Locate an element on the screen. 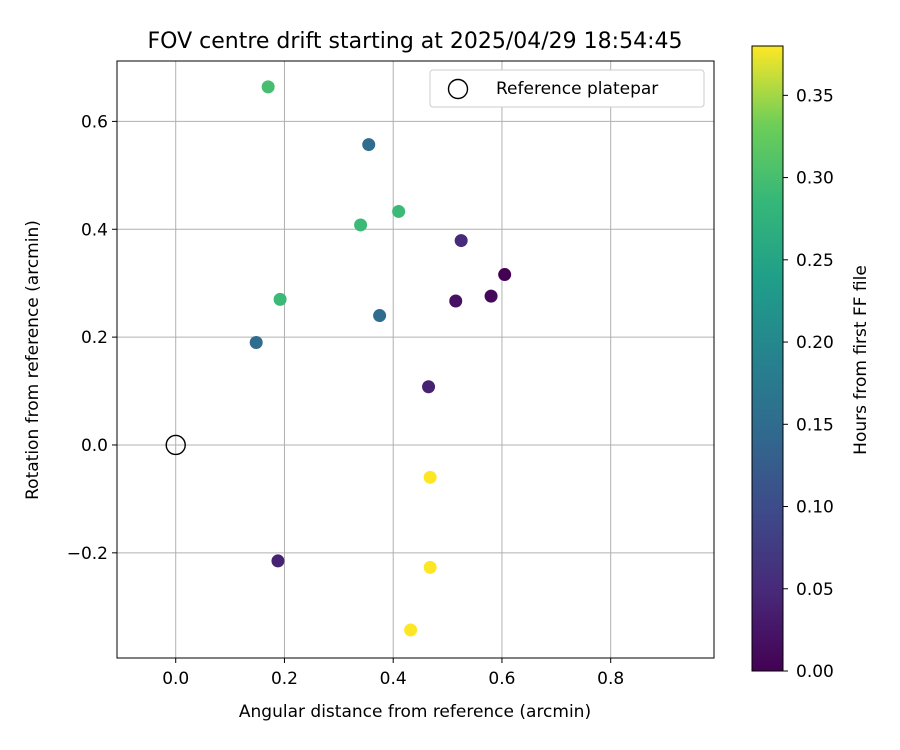  colorbar-tick-label: 0.00 is located at coordinates (815, 672).